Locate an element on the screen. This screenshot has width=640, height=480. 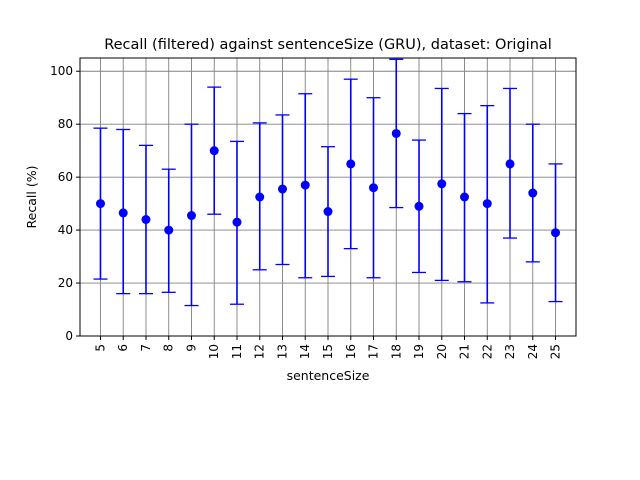
x-tick-label: 7 is located at coordinates (146, 348).